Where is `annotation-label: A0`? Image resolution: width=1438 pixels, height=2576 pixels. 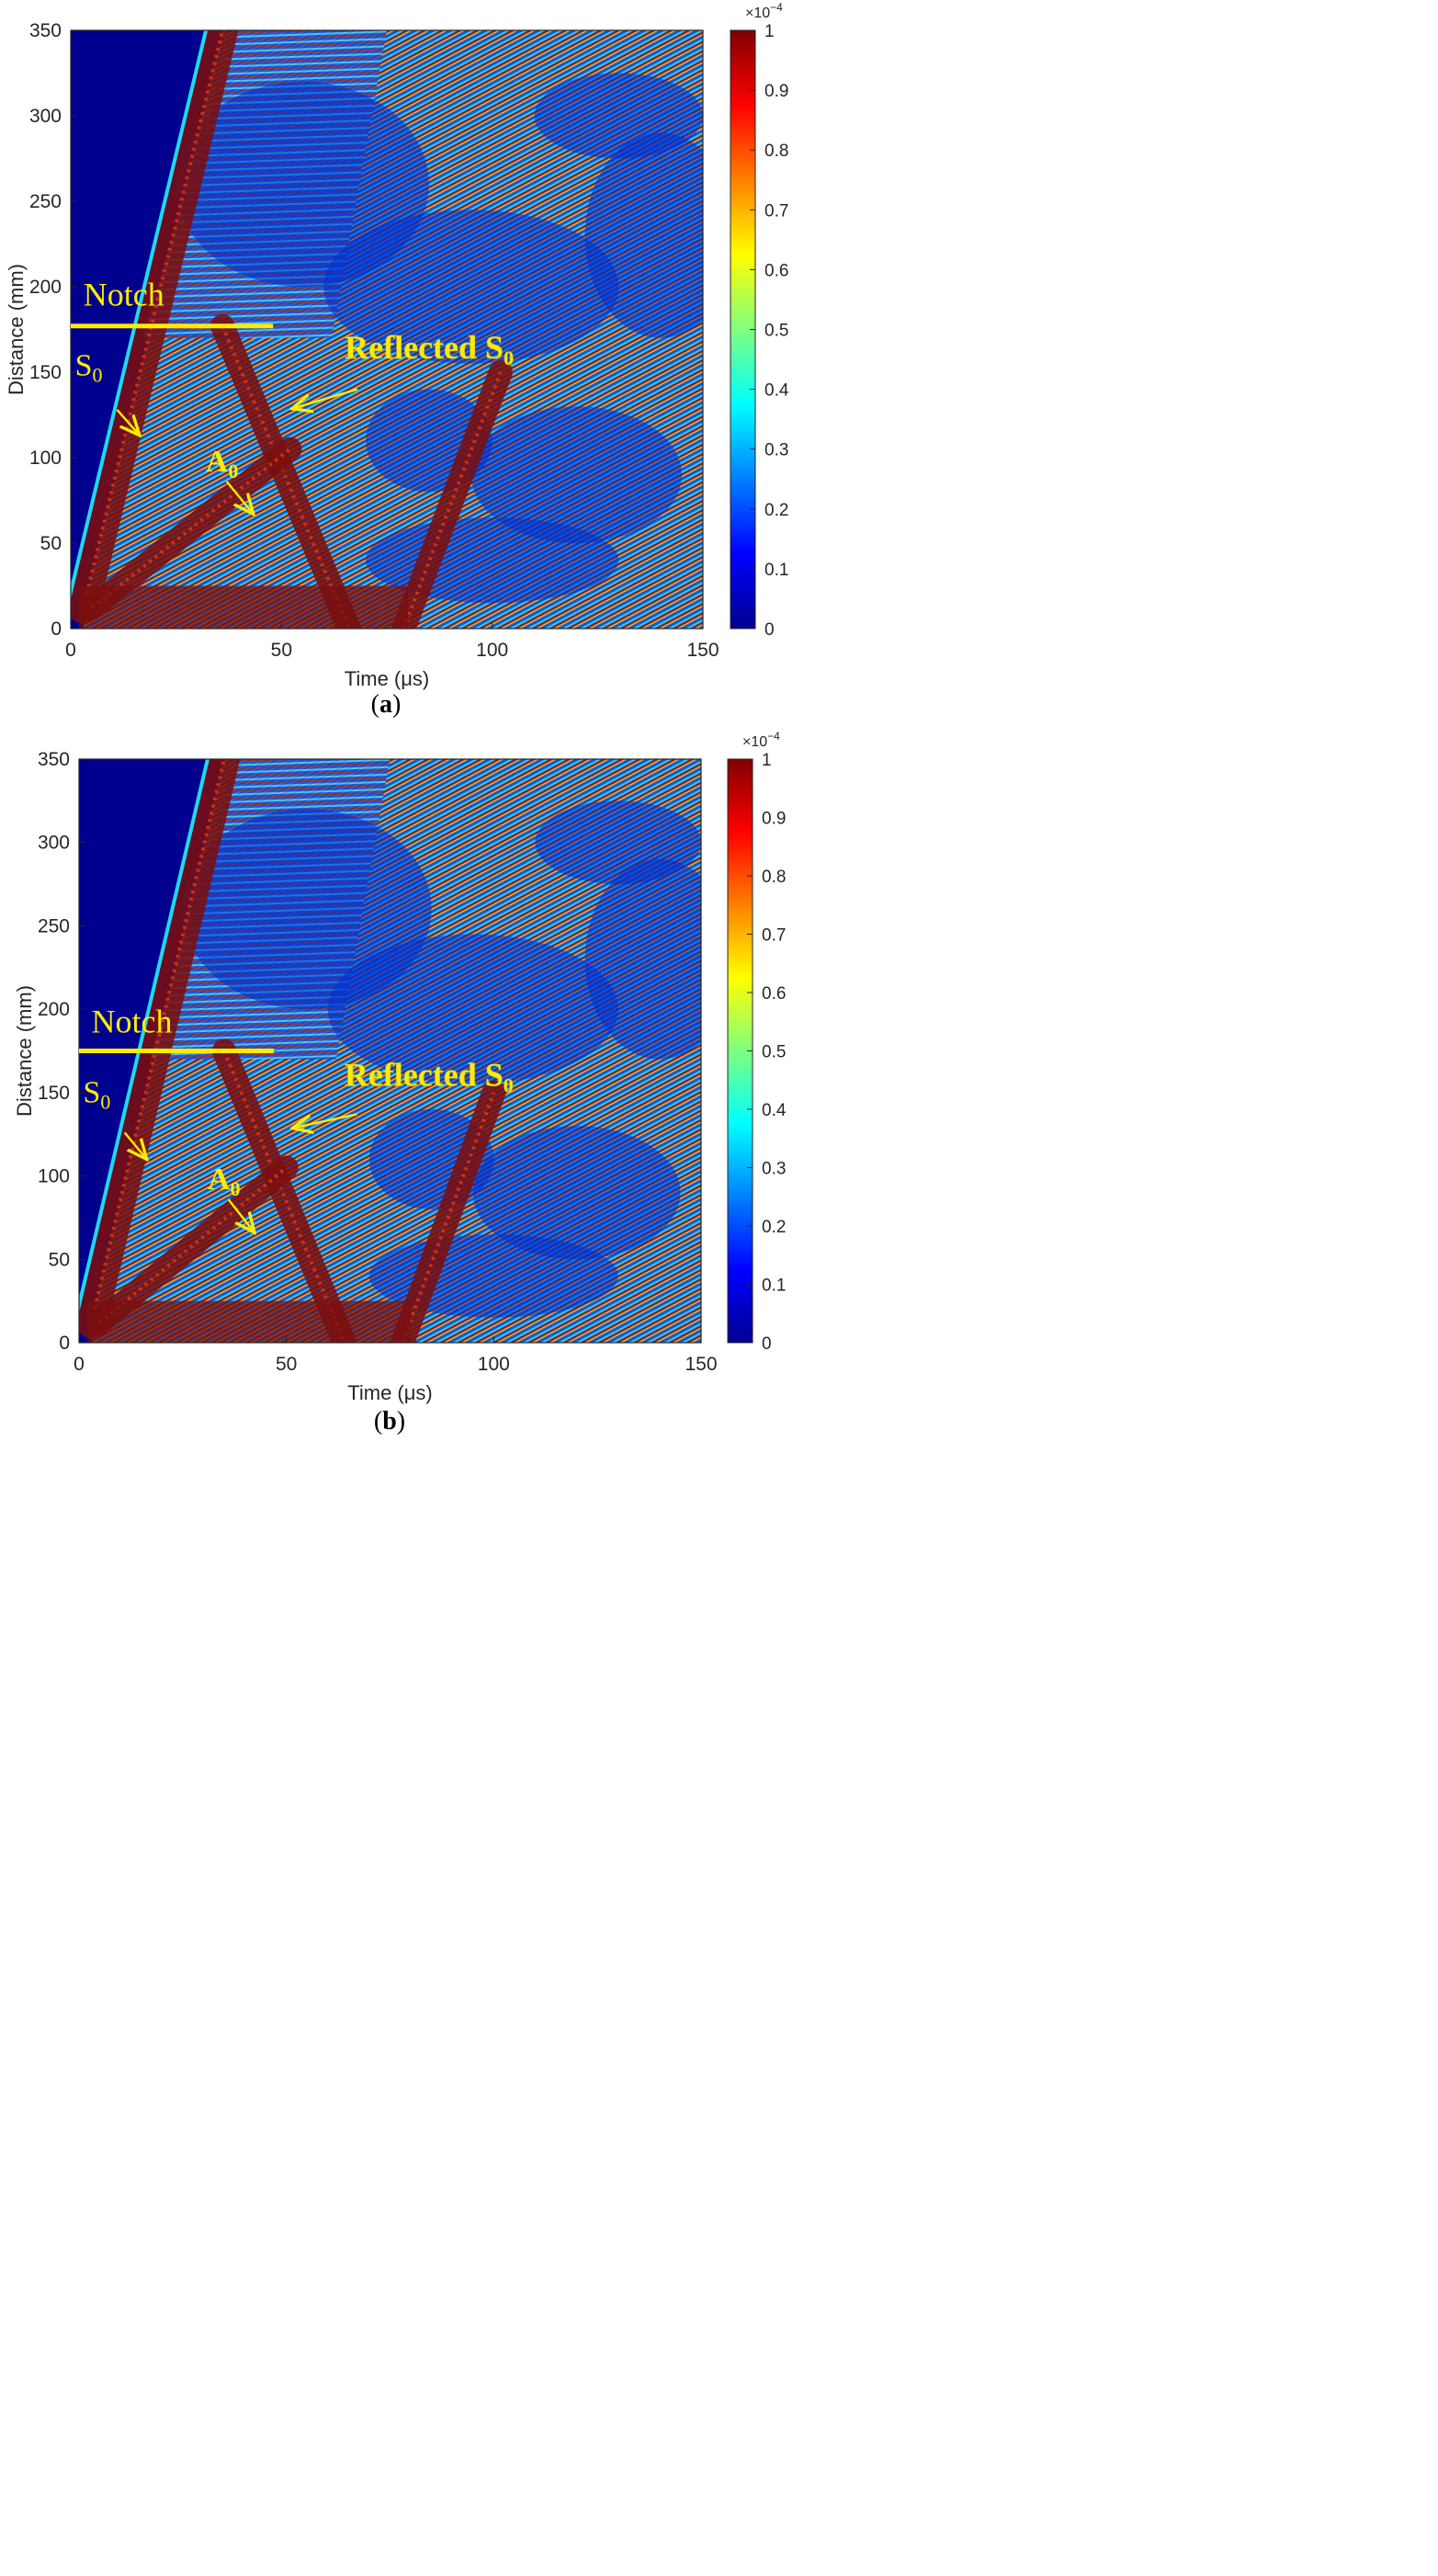 annotation-label: A0 is located at coordinates (224, 1181).